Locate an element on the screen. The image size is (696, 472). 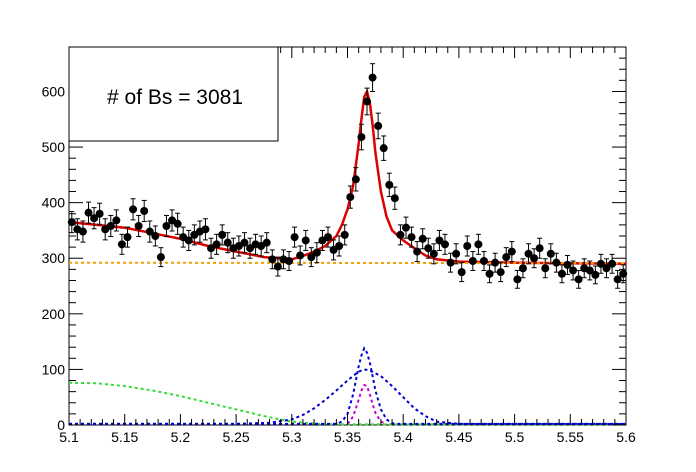
stats-box-frame is located at coordinates (173, 94).